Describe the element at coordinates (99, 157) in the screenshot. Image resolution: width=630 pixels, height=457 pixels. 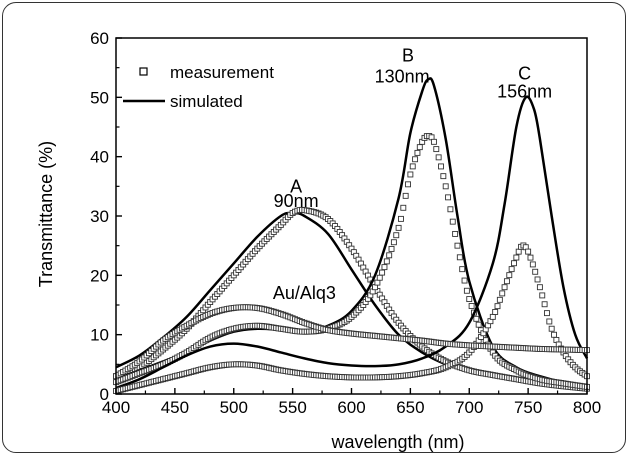
I see `y-tick-label: 40` at that location.